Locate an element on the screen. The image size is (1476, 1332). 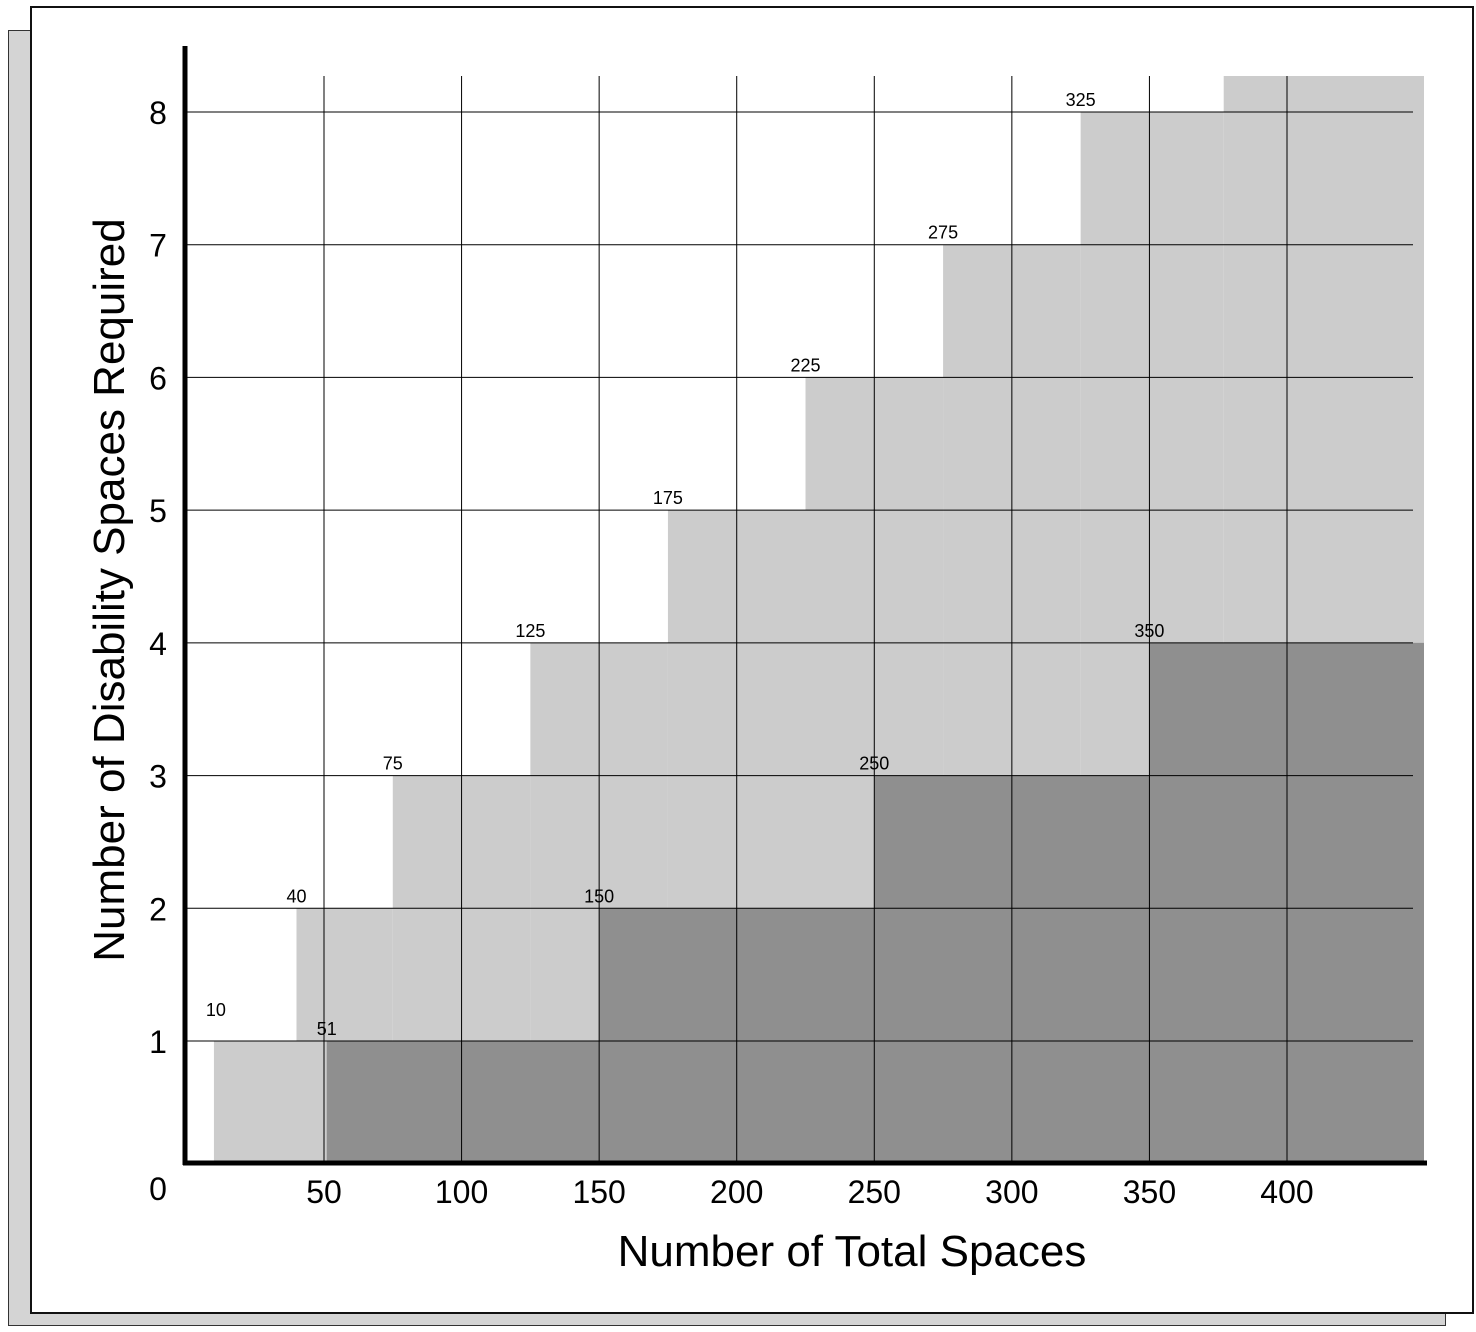
light-step-label: 75 is located at coordinates (393, 764).